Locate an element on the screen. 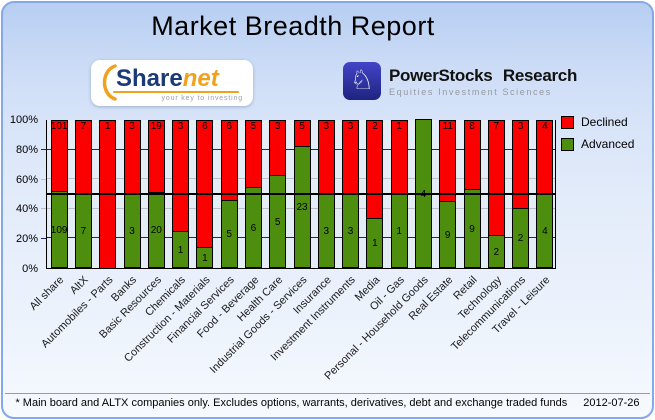  sharenet-swoosh-icon is located at coordinates (109, 82).